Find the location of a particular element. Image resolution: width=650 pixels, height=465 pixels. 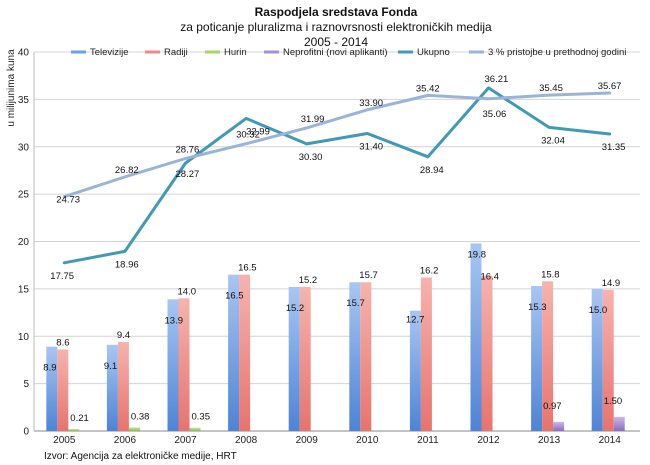

y-tick-40: 40 is located at coordinates (24, 53).